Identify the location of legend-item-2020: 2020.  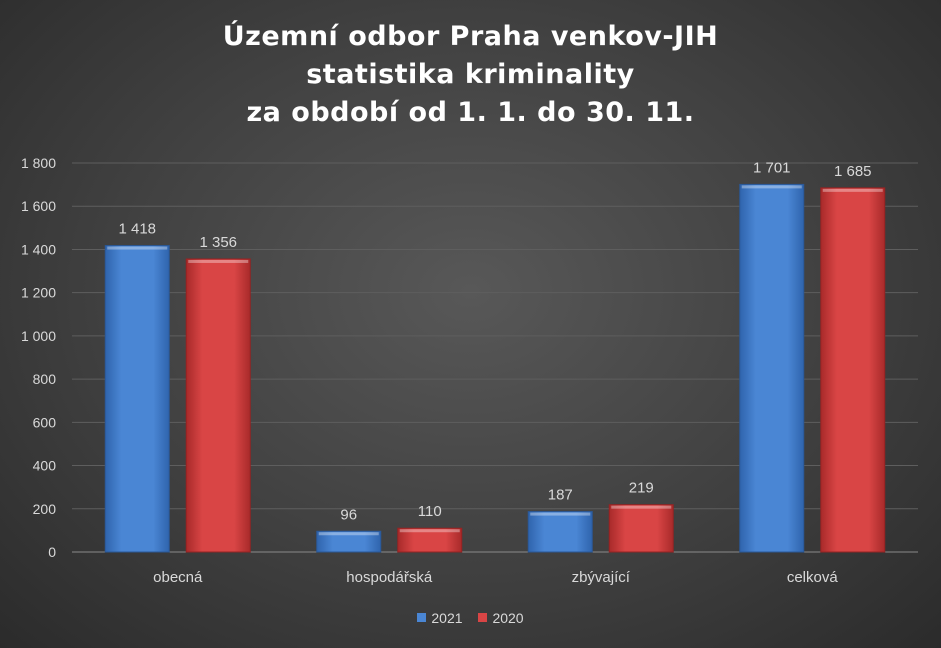
(501, 617).